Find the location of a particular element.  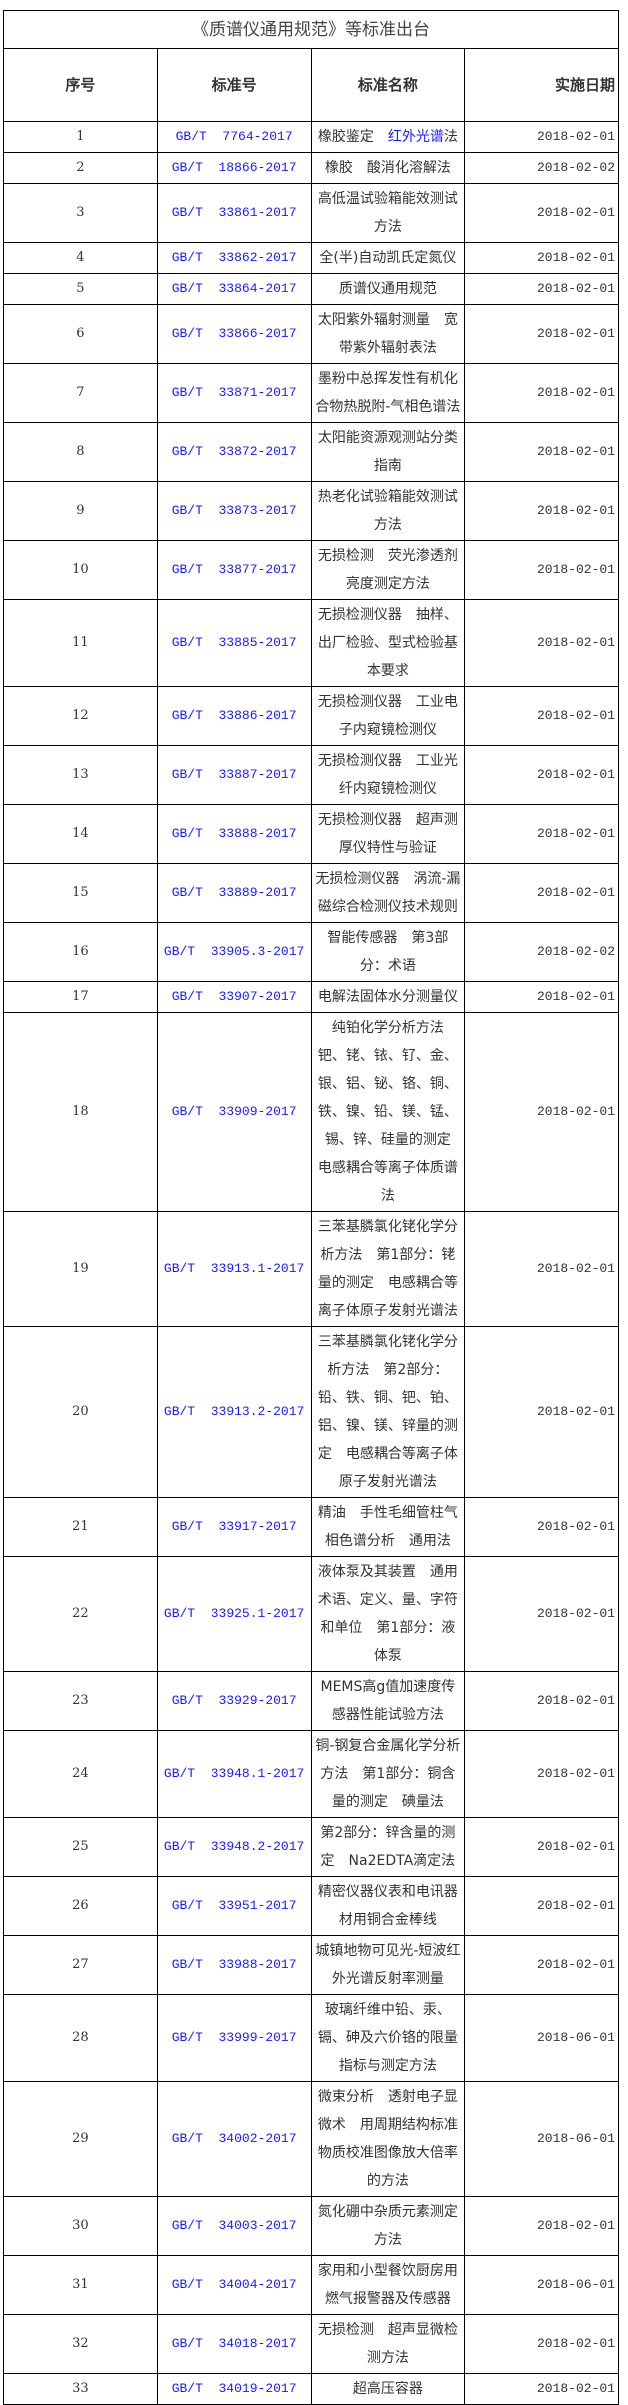

row-number: 26 is located at coordinates (80, 1906).